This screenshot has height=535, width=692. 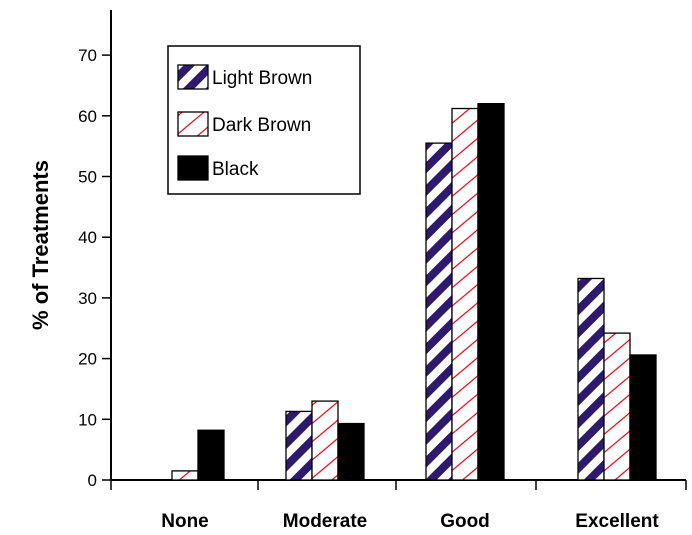 I want to click on y-tick-label: 70, so click(x=87, y=55).